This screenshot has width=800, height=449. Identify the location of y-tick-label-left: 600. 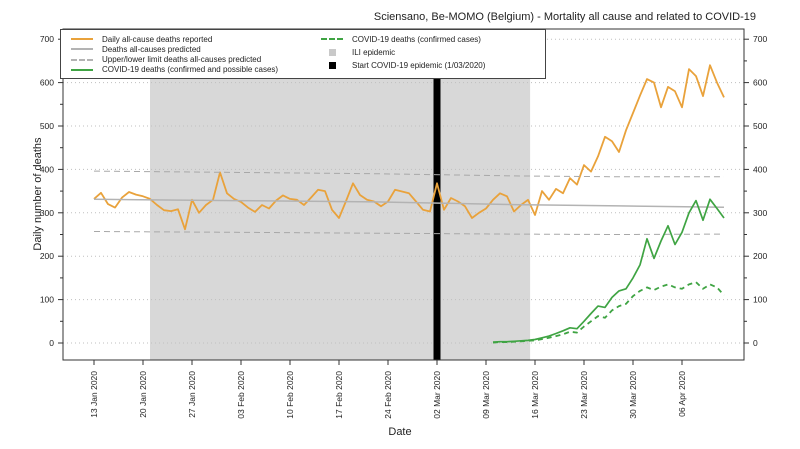
(47, 83).